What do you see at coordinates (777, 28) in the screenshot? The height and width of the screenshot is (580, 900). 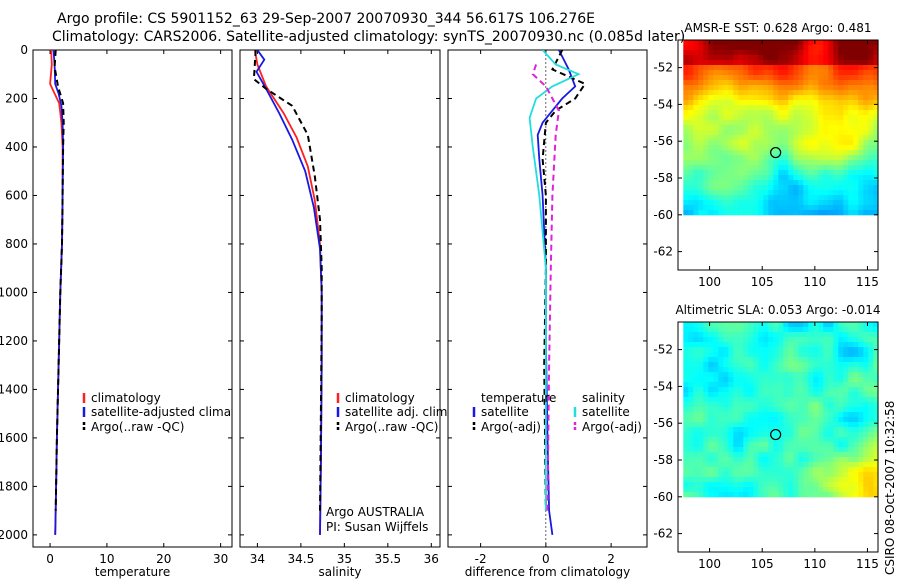 I see `sst-title: AMSR-E SST: 0.628 Argo: 0.481` at bounding box center [777, 28].